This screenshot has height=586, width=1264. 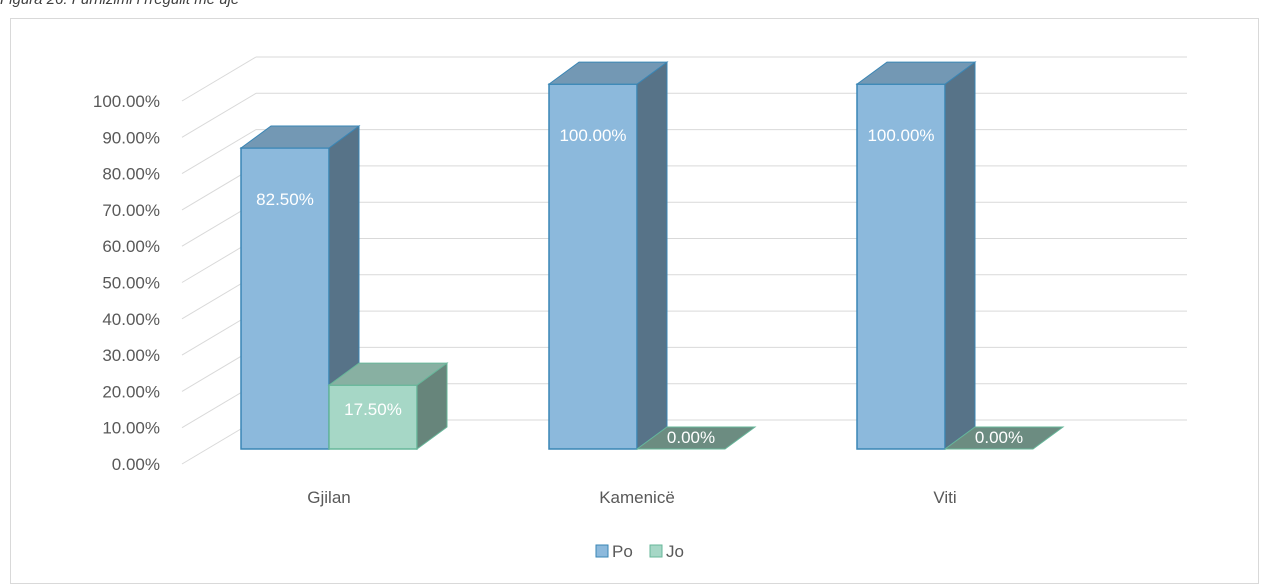 What do you see at coordinates (126, 101) in the screenshot?
I see `y-tick-label: 100.00%` at bounding box center [126, 101].